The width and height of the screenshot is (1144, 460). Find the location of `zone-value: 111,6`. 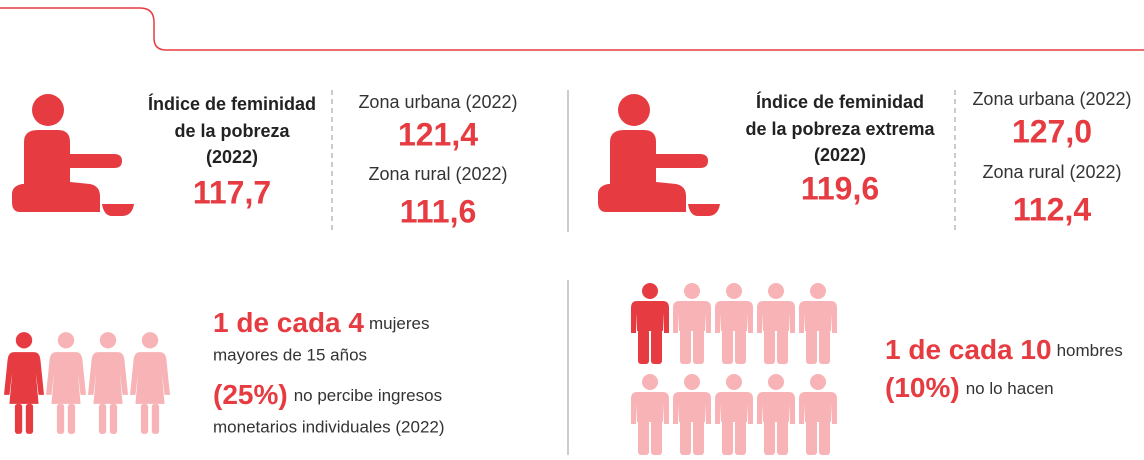

zone-value: 111,6 is located at coordinates (438, 211).